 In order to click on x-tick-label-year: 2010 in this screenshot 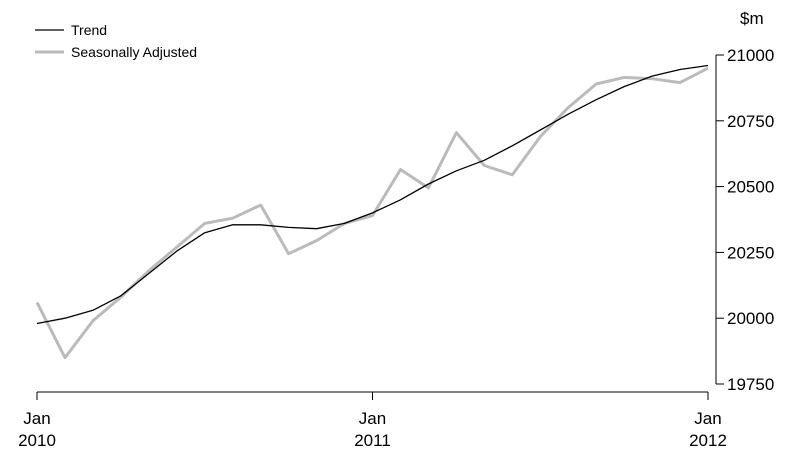, I will do `click(37, 440)`.